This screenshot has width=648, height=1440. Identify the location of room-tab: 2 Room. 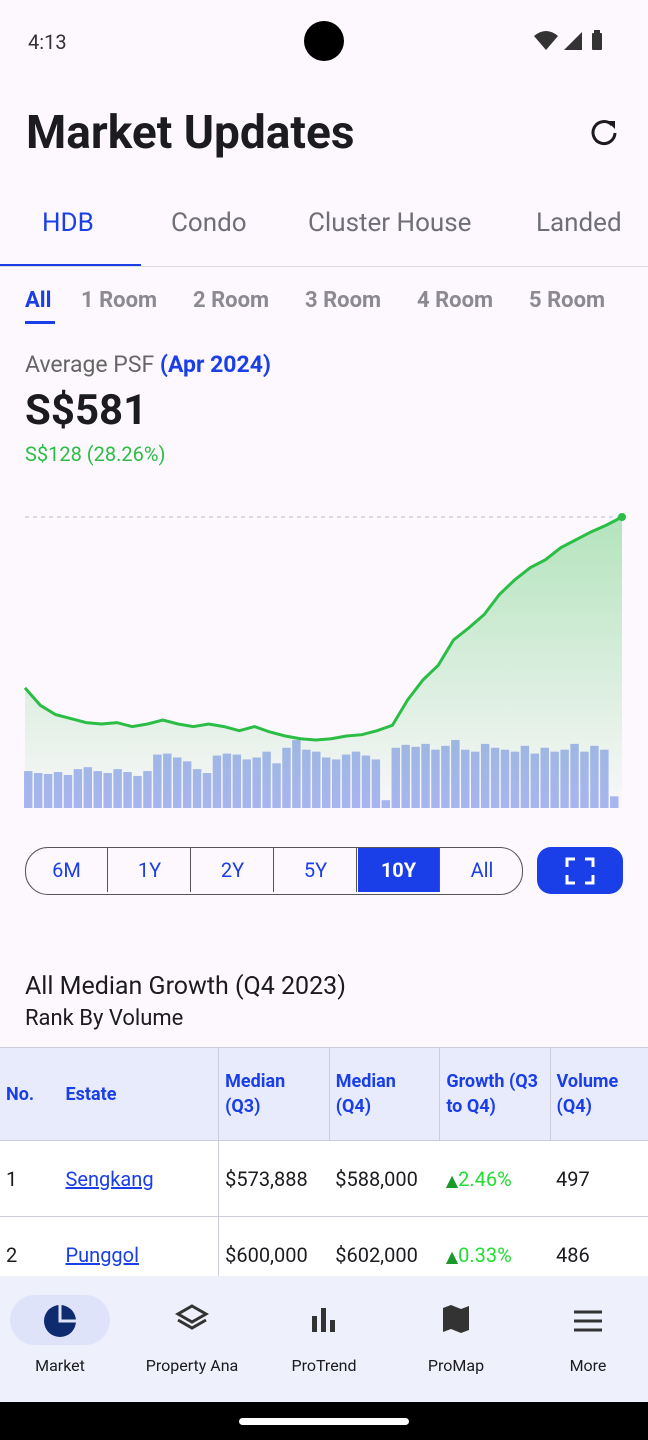
(231, 300).